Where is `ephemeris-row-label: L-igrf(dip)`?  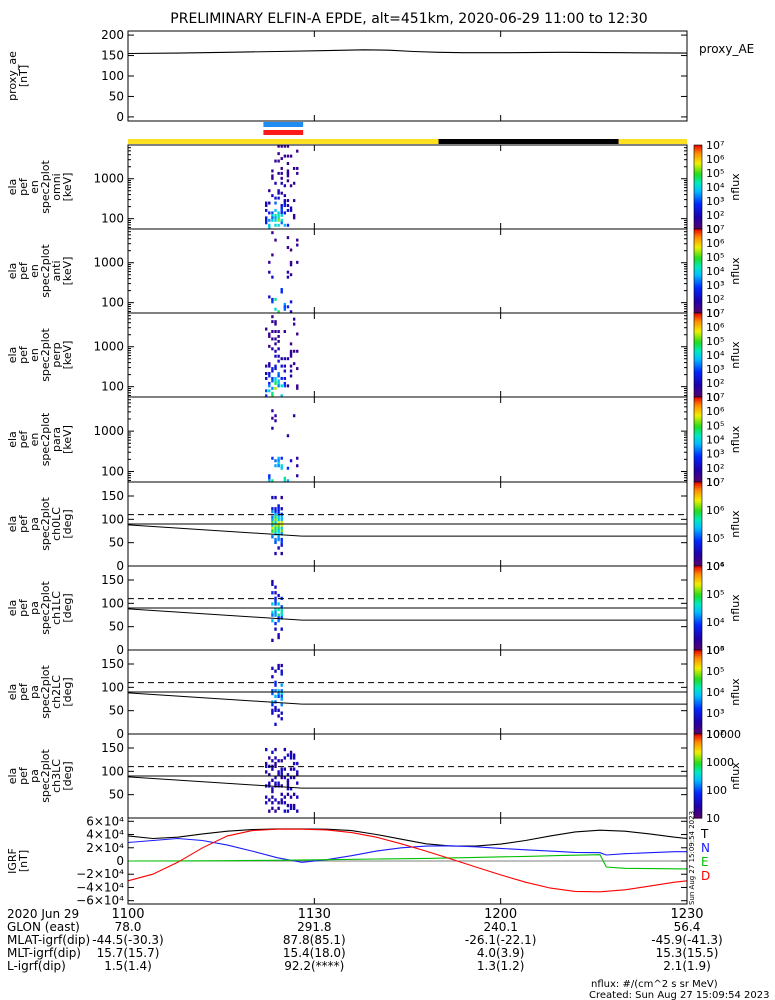
ephemeris-row-label: L-igrf(dip) is located at coordinates (36, 966).